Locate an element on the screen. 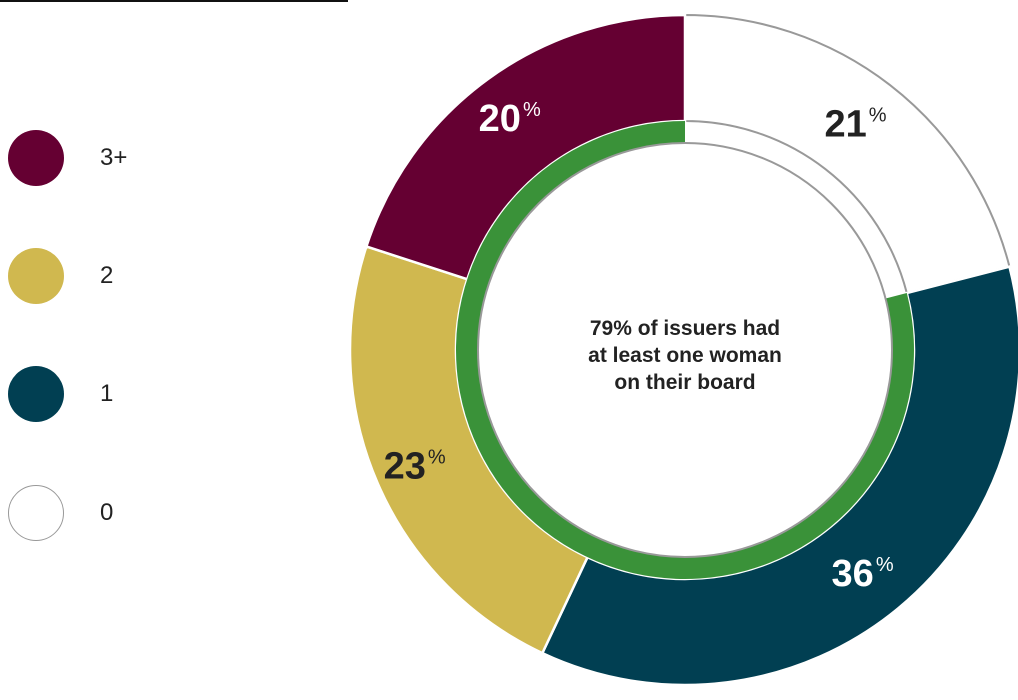 Image resolution: width=1018 pixels, height=700 pixels. legend-label-1: 1 is located at coordinates (107, 393).